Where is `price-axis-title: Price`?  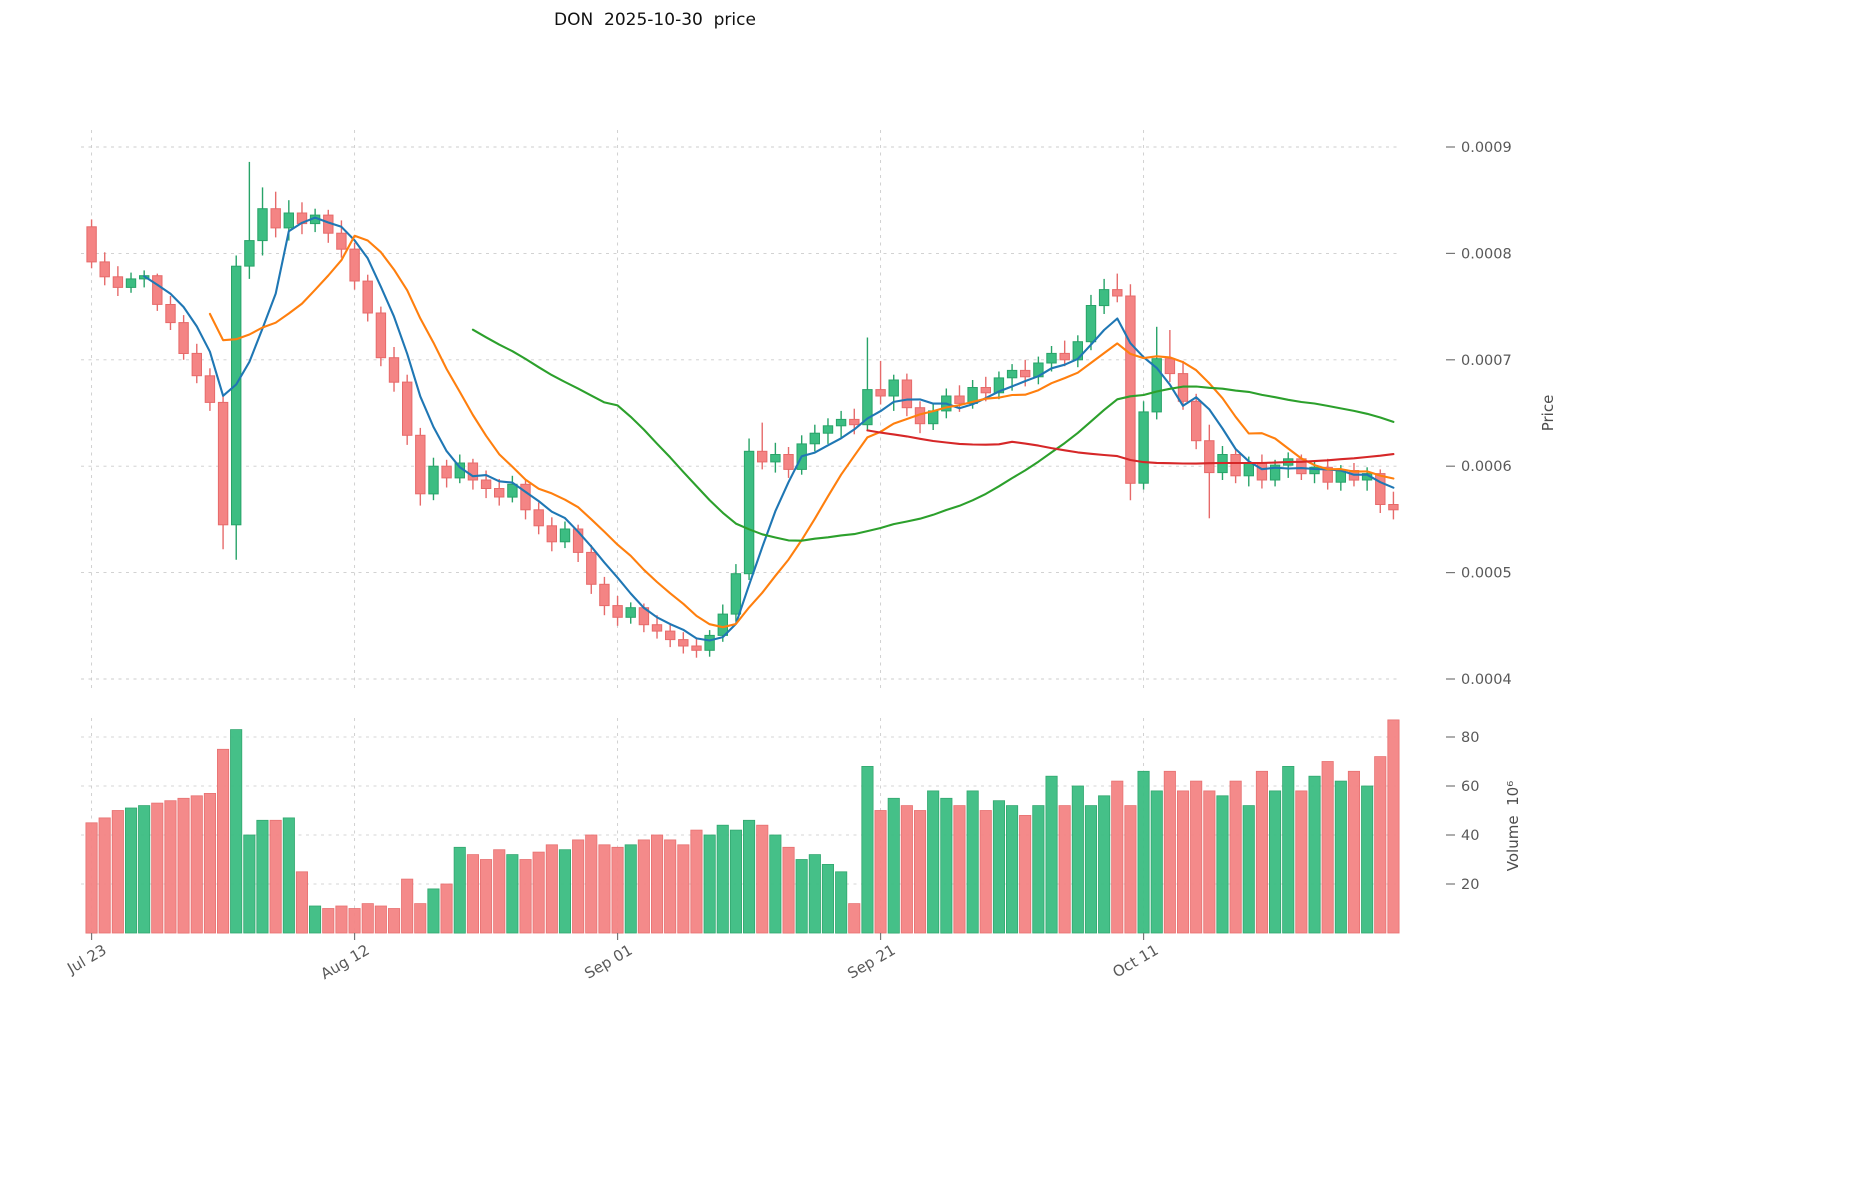 price-axis-title: Price is located at coordinates (1548, 413).